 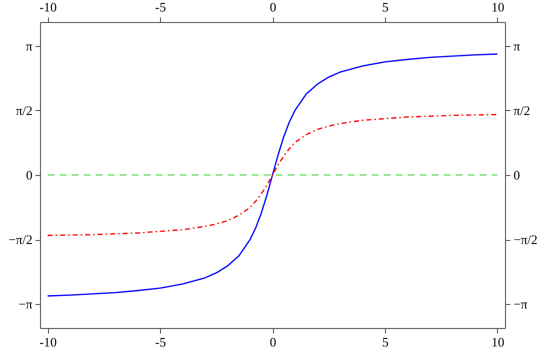 What do you see at coordinates (25, 304) in the screenshot?
I see `y-tick-label: −π` at bounding box center [25, 304].